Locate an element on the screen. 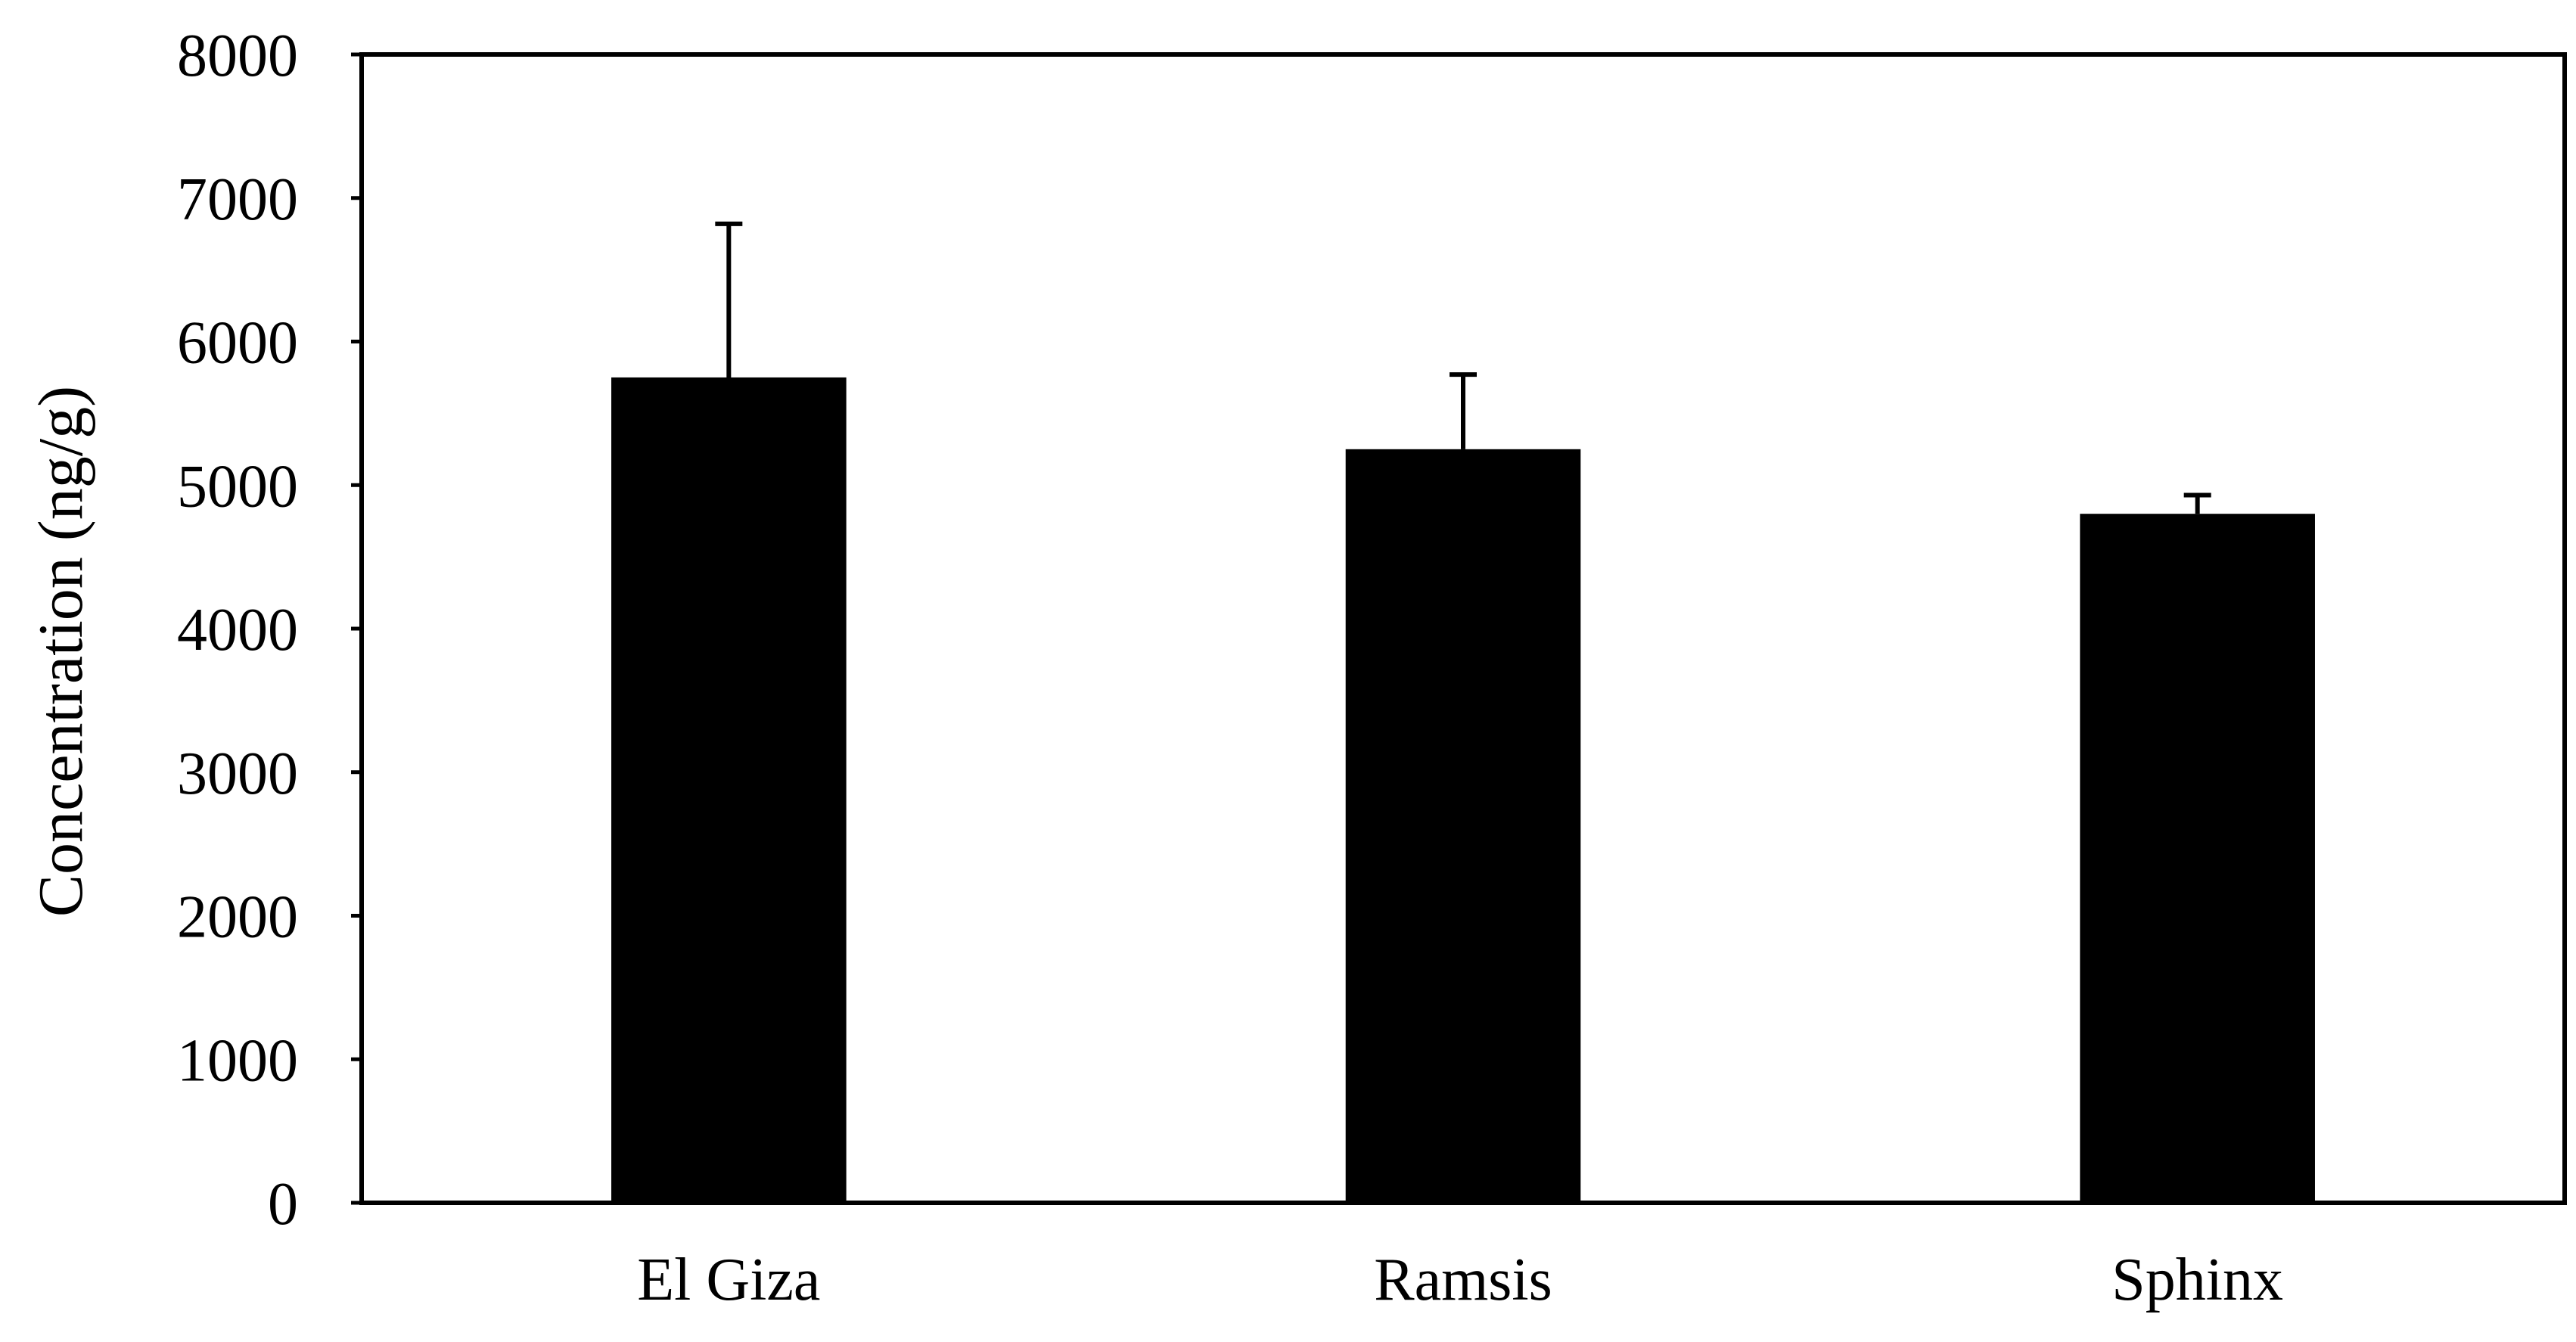 This screenshot has height=1342, width=2576. bar-sphinx is located at coordinates (2197, 858).